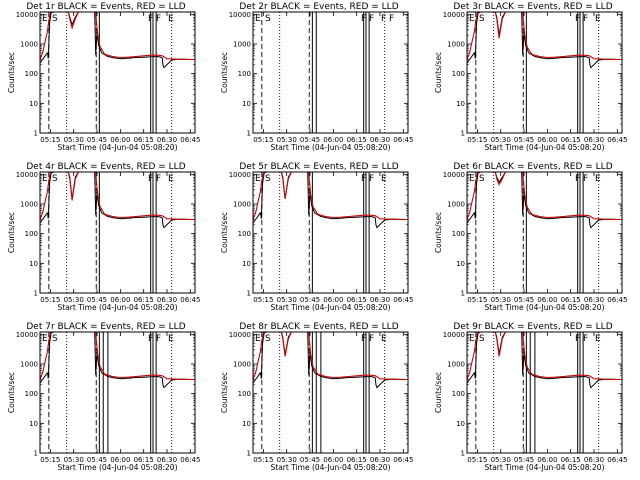 This screenshot has height=480, width=640. I want to click on panel-title: Det 6r BLACK = Events, RED = LLD, so click(532, 167).